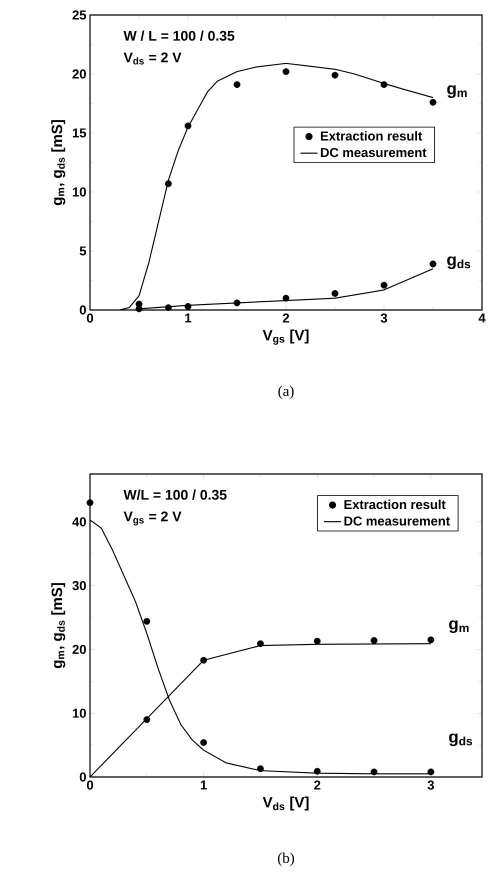 The image size is (491, 890). I want to click on annotation: W / L = 100 / 0.35, so click(179, 35).